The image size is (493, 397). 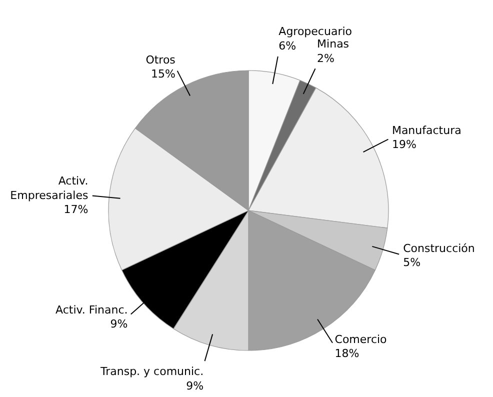 What do you see at coordinates (76, 209) in the screenshot?
I see `data-label: 17%` at bounding box center [76, 209].